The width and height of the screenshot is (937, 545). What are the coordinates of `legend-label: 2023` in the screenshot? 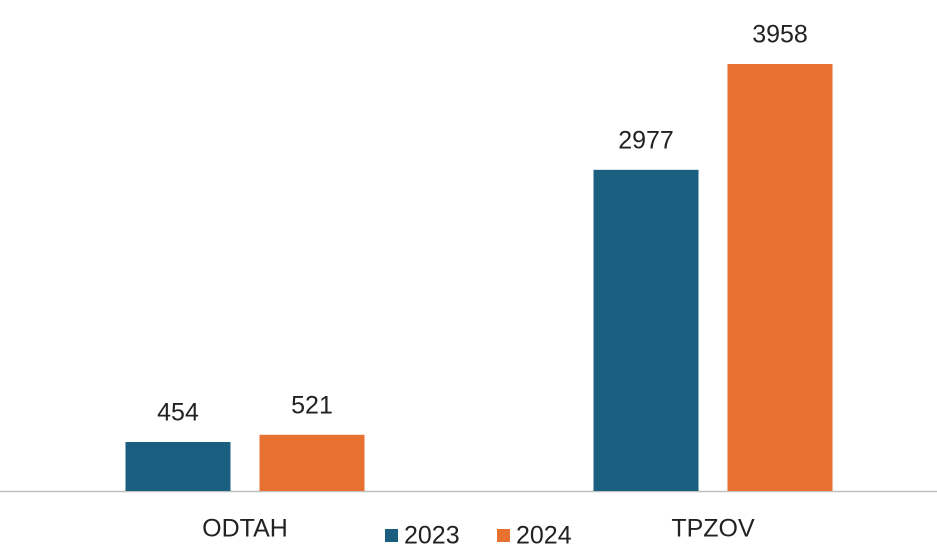 It's located at (432, 533).